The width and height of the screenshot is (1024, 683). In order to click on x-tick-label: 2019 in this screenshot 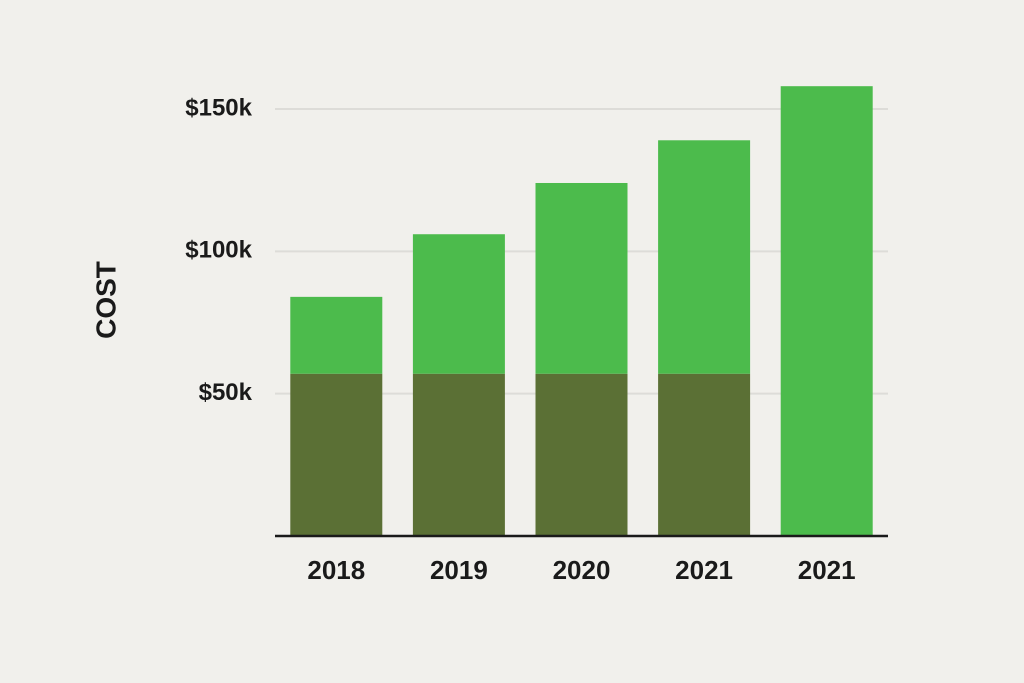, I will do `click(459, 570)`.